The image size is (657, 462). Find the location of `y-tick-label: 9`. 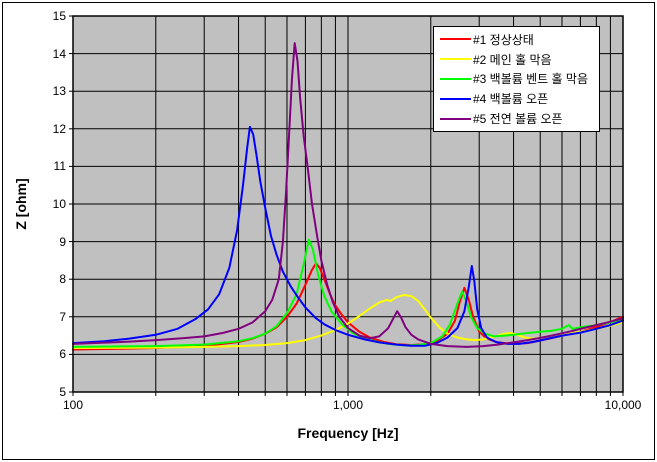

y-tick-label: 9 is located at coordinates (62, 241).